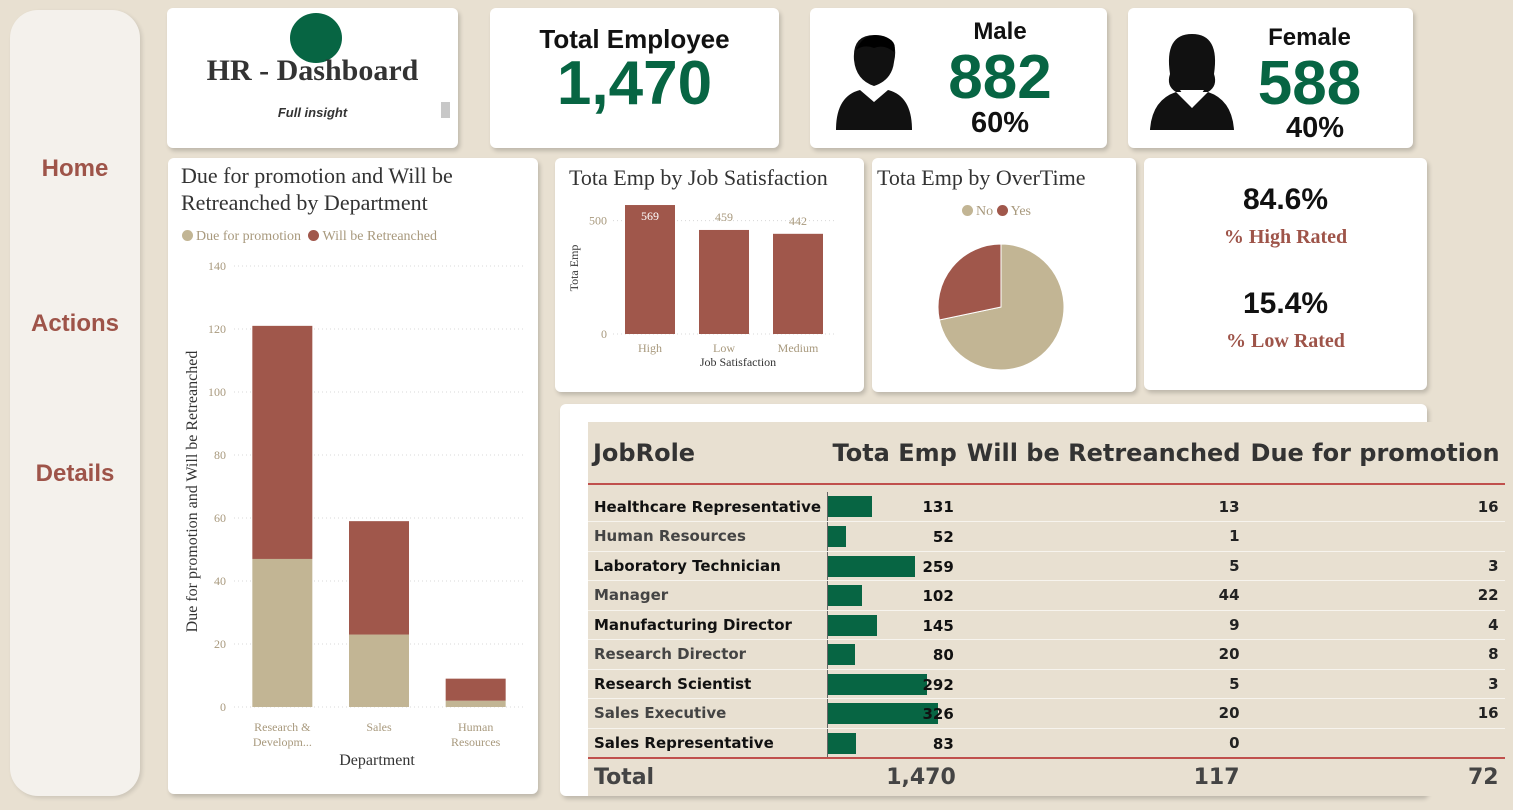 Image resolution: width=1513 pixels, height=810 pixels. I want to click on y-tick-label: 100, so click(217, 392).